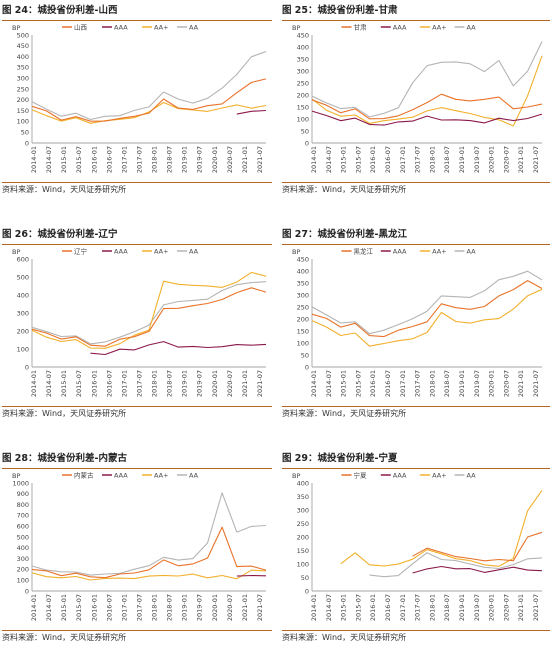 This screenshot has height=660, width=550. What do you see at coordinates (432, 383) in the screenshot?
I see `x-tick-label: 2018-01` at bounding box center [432, 383].